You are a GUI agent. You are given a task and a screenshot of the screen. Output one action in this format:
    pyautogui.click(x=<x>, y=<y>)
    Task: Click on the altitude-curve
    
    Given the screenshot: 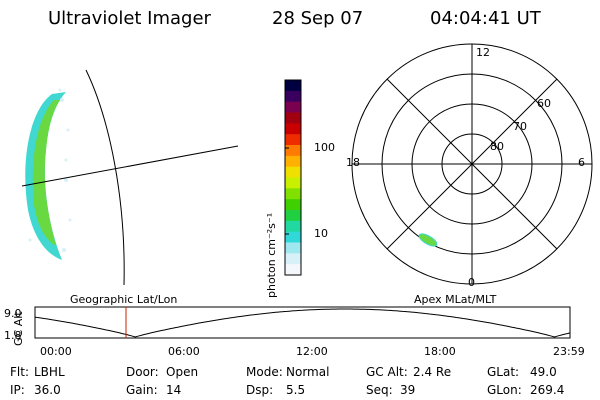 What is the action you would take?
    pyautogui.click(x=302, y=323)
    